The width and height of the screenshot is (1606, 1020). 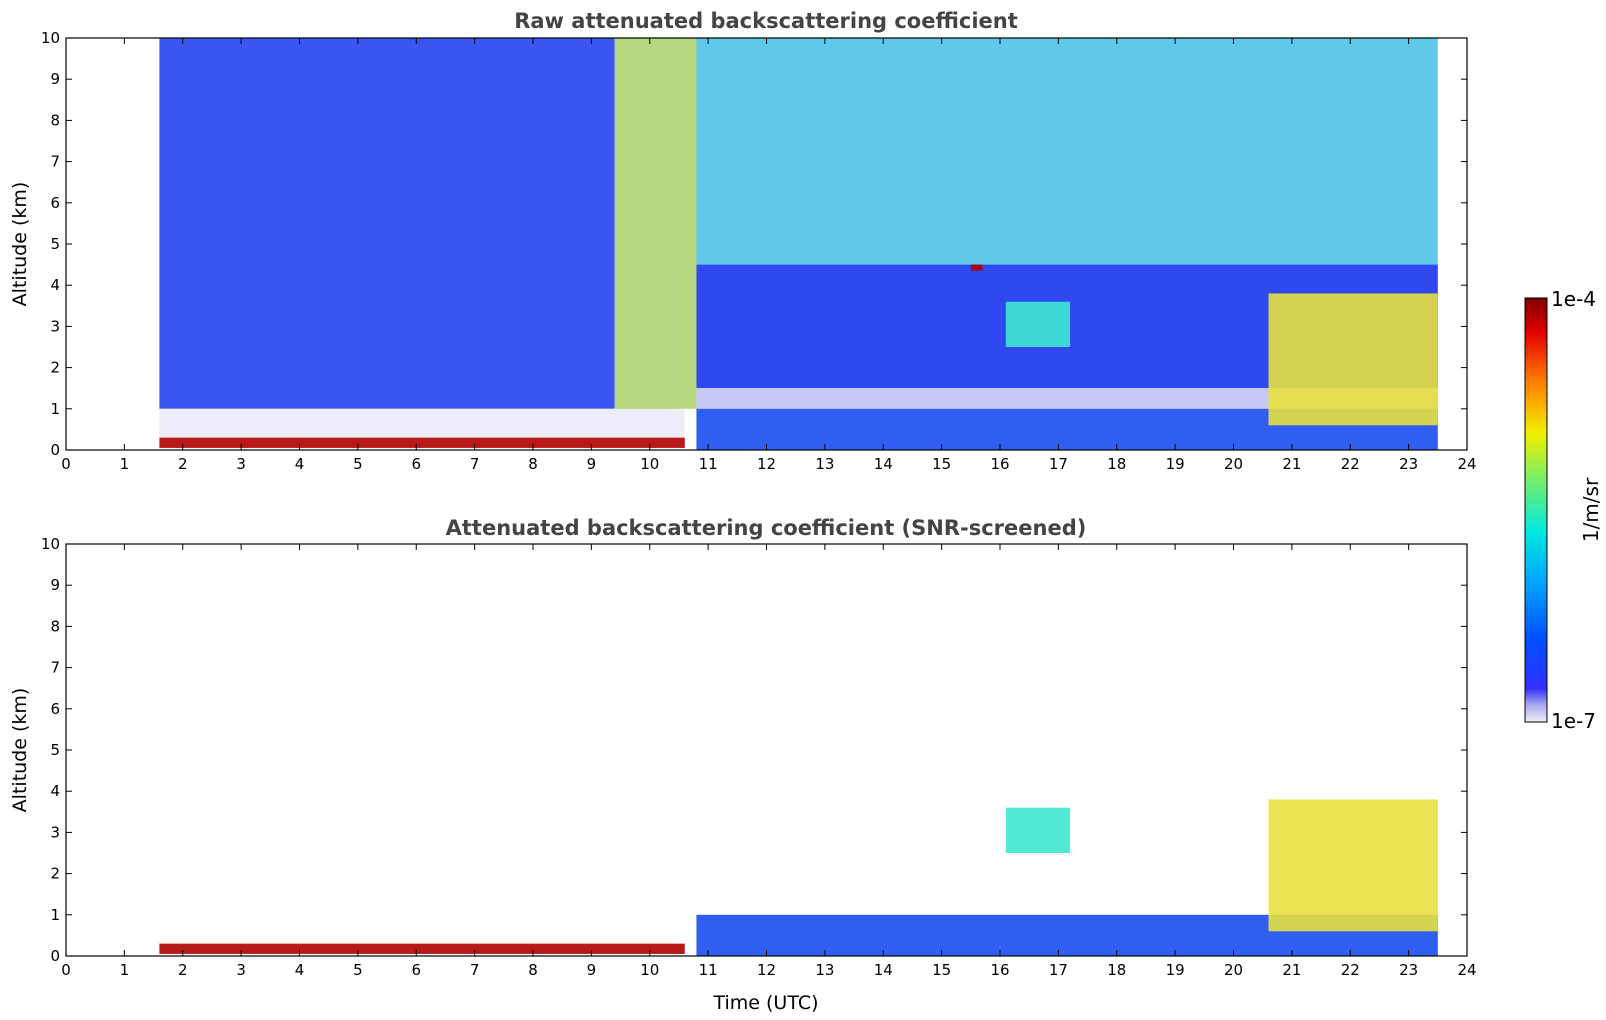 What do you see at coordinates (1591, 509) in the screenshot?
I see `colorbar-unit-label: 1/m/sr` at bounding box center [1591, 509].